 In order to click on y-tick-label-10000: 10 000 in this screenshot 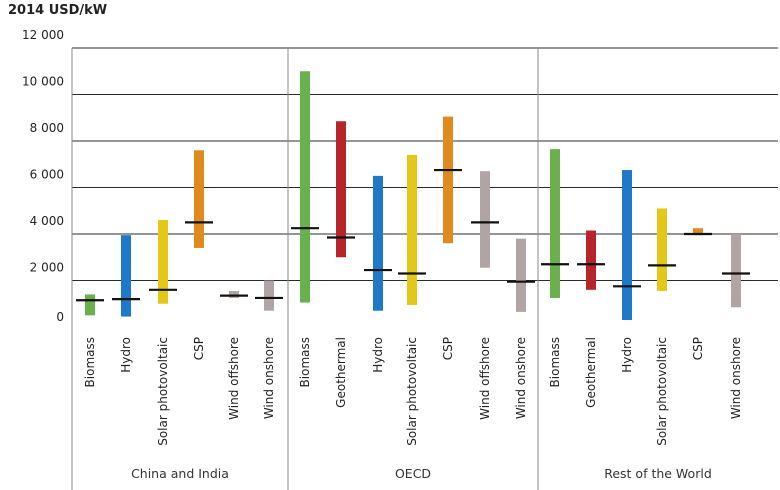, I will do `click(43, 82)`.